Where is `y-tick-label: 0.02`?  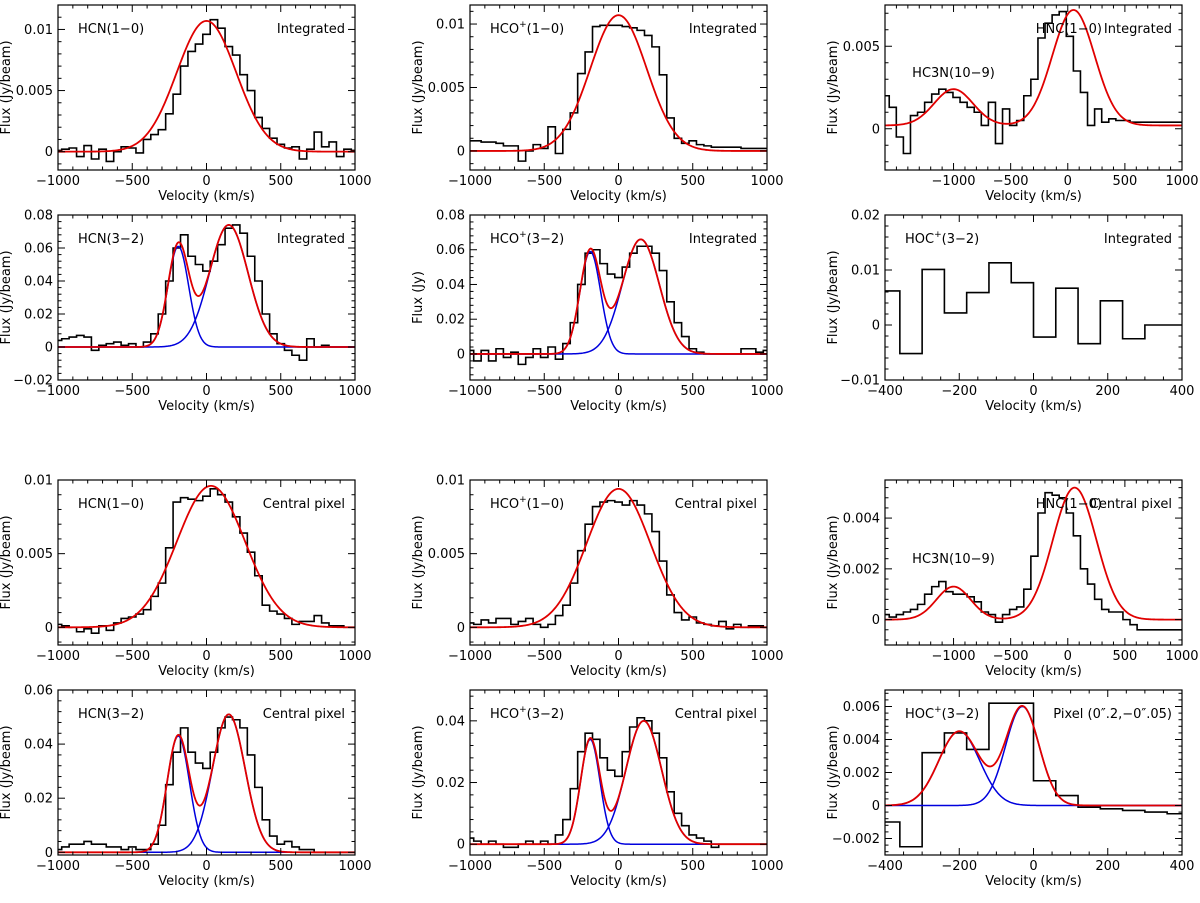 y-tick-label: 0.02 is located at coordinates (450, 320).